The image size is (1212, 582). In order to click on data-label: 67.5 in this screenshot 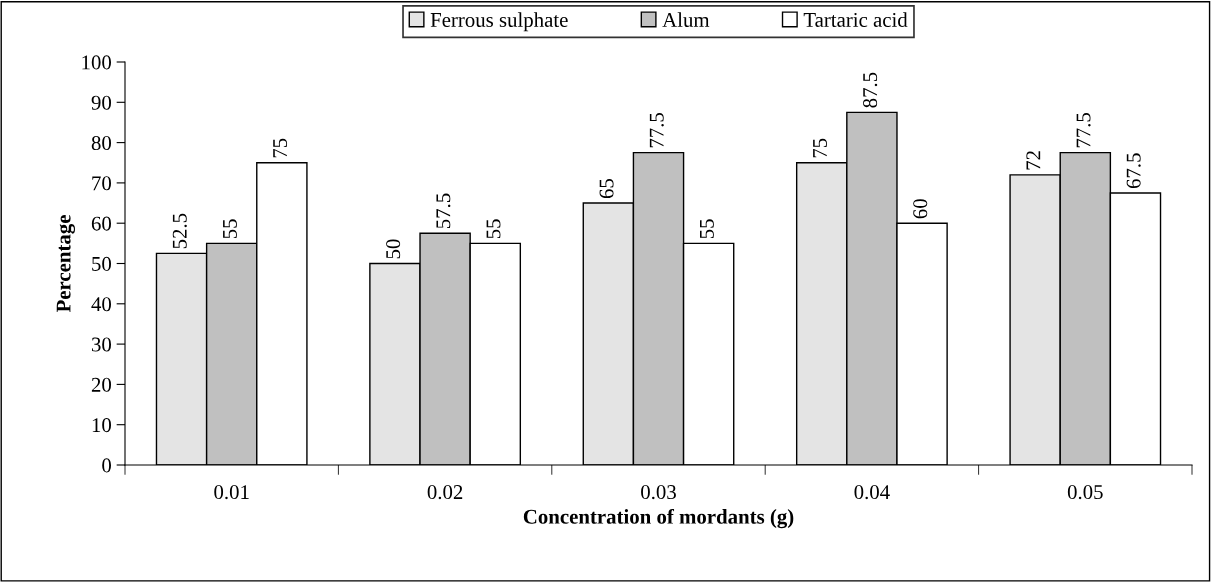, I will do `click(1133, 171)`.